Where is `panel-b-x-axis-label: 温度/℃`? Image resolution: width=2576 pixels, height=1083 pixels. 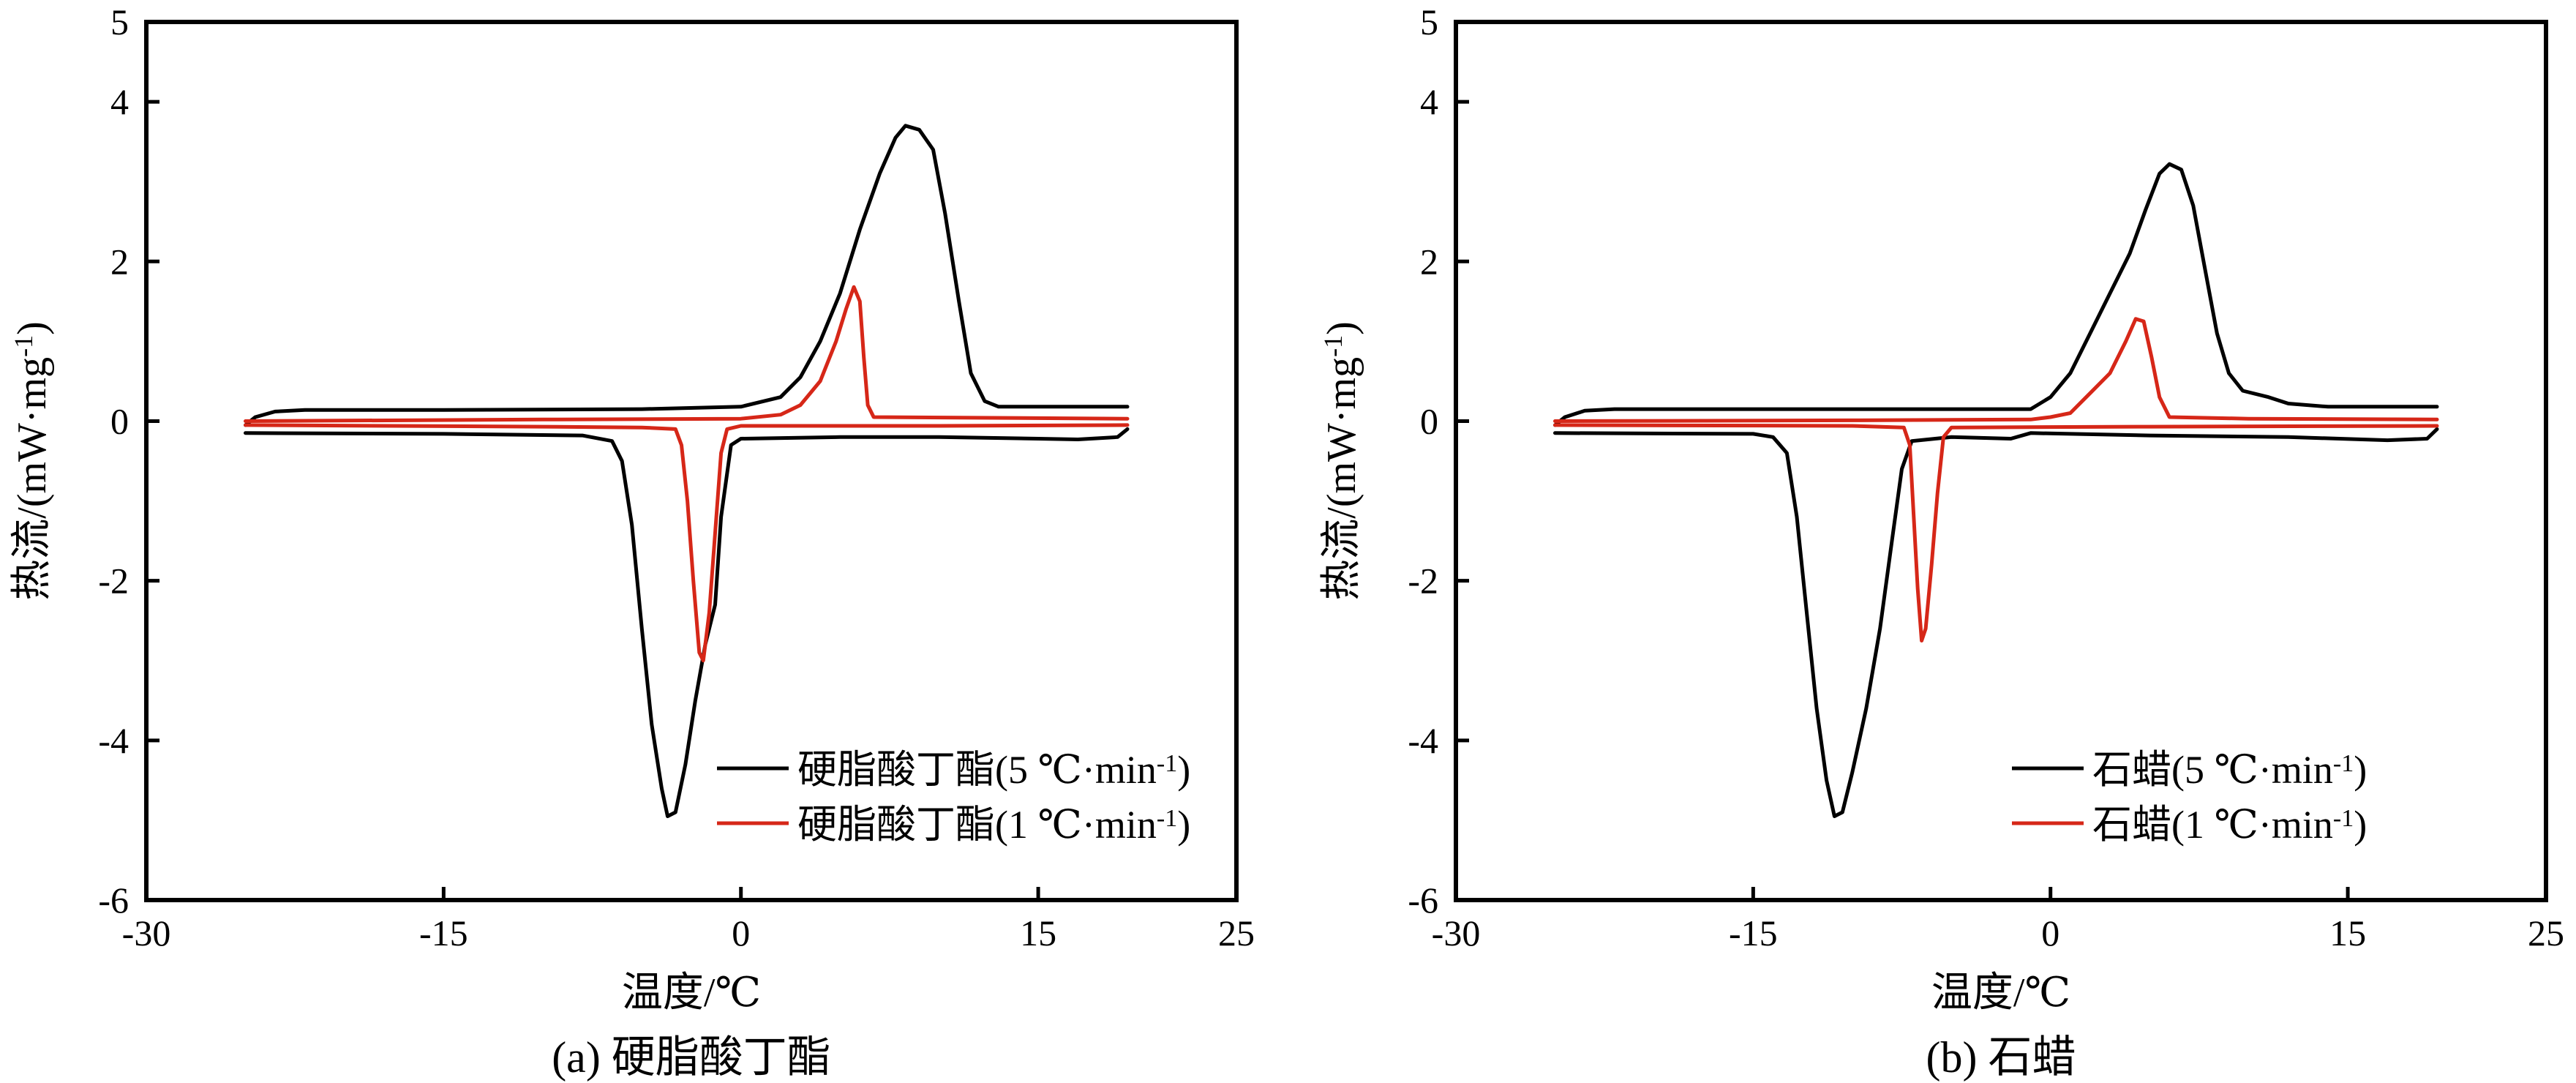
panel-b-x-axis-label: 温度/℃ is located at coordinates (2000, 993).